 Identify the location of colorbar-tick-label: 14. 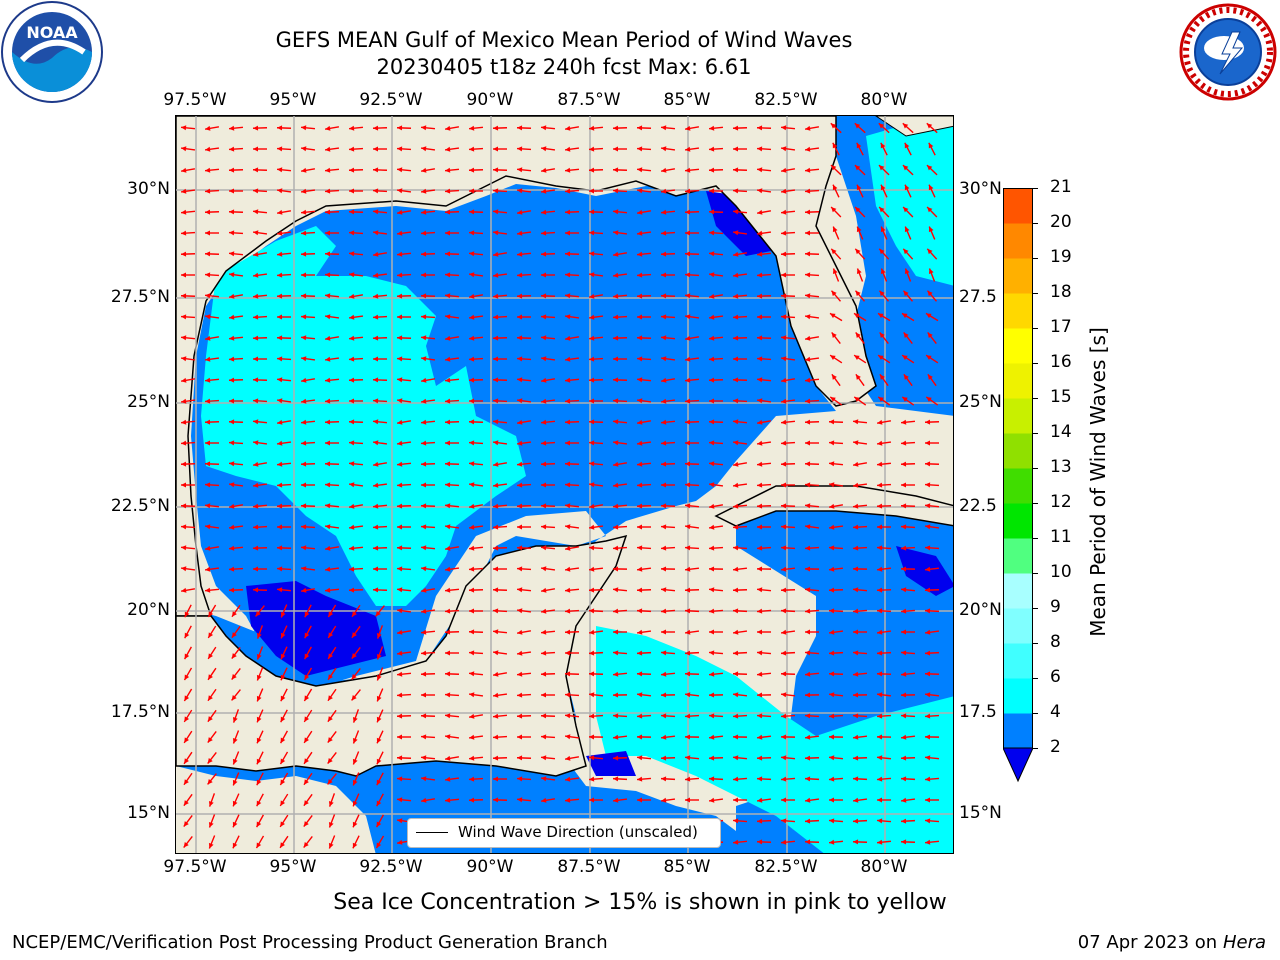
(1061, 432).